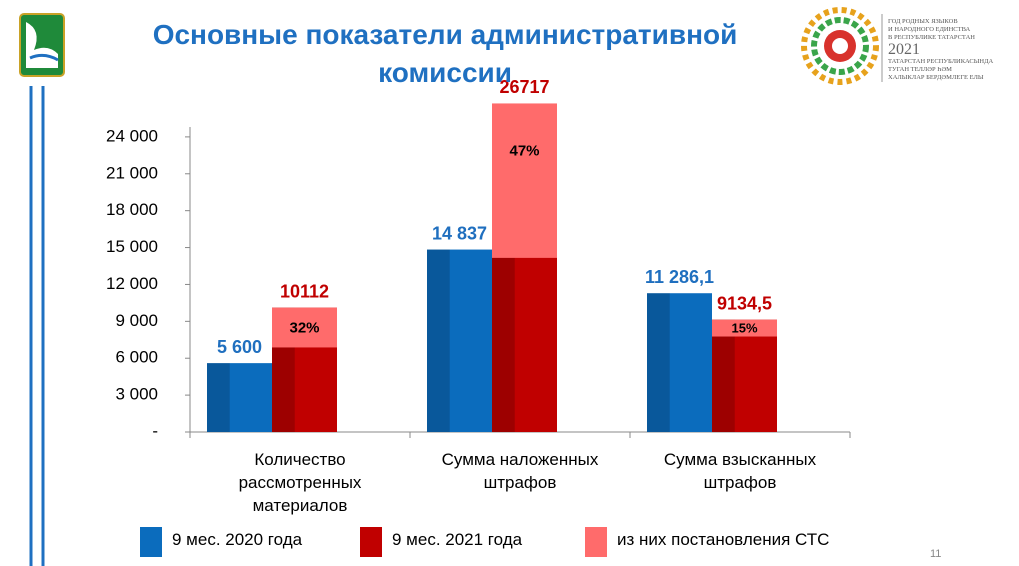 Image resolution: width=1019 pixels, height=566 pixels. I want to click on y-tick-label: 21 000, so click(132, 172).